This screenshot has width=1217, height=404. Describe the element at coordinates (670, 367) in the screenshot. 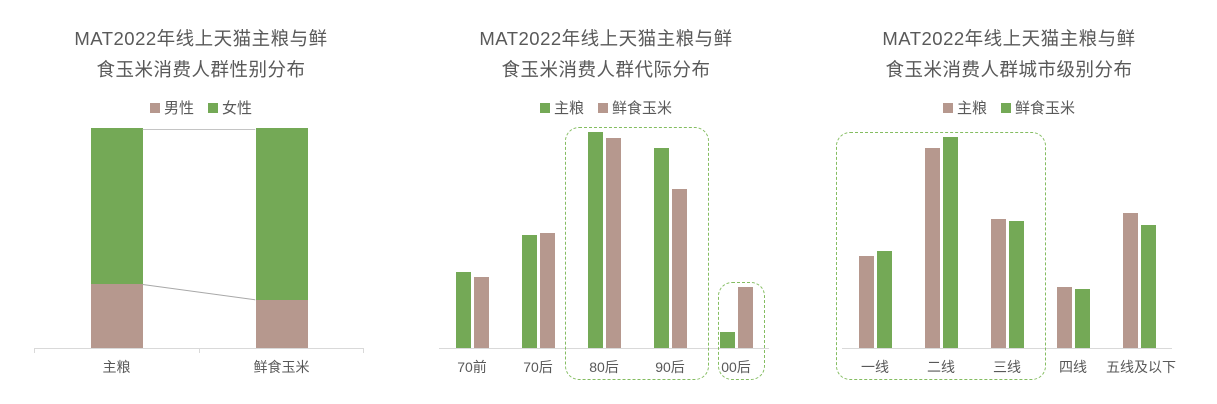

I see `category-label-90后: 90后` at that location.